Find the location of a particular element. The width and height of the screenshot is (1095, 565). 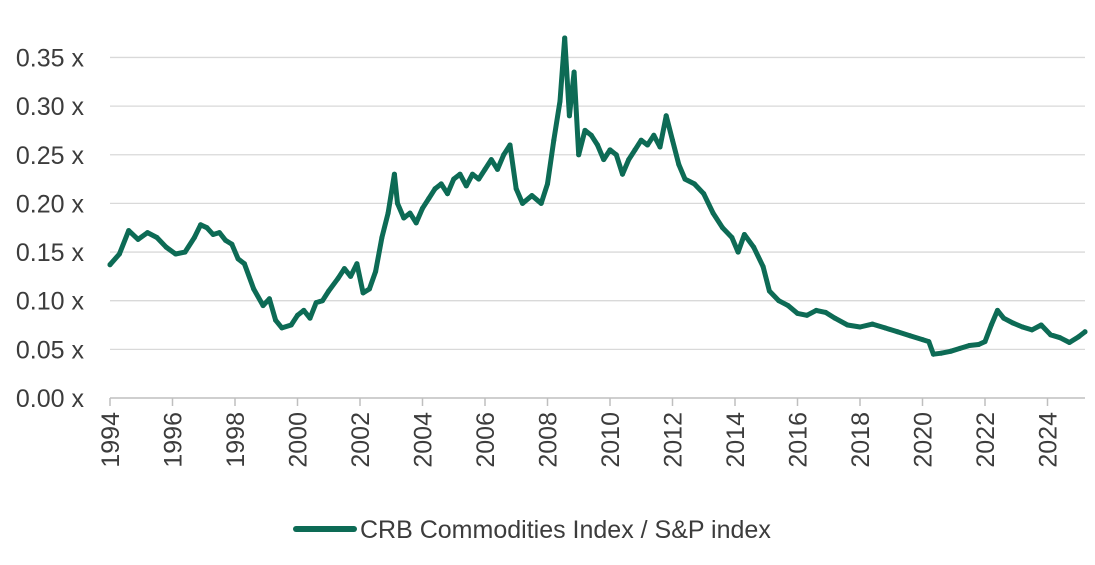

y-tick-label: 0.15 x is located at coordinates (50, 253).